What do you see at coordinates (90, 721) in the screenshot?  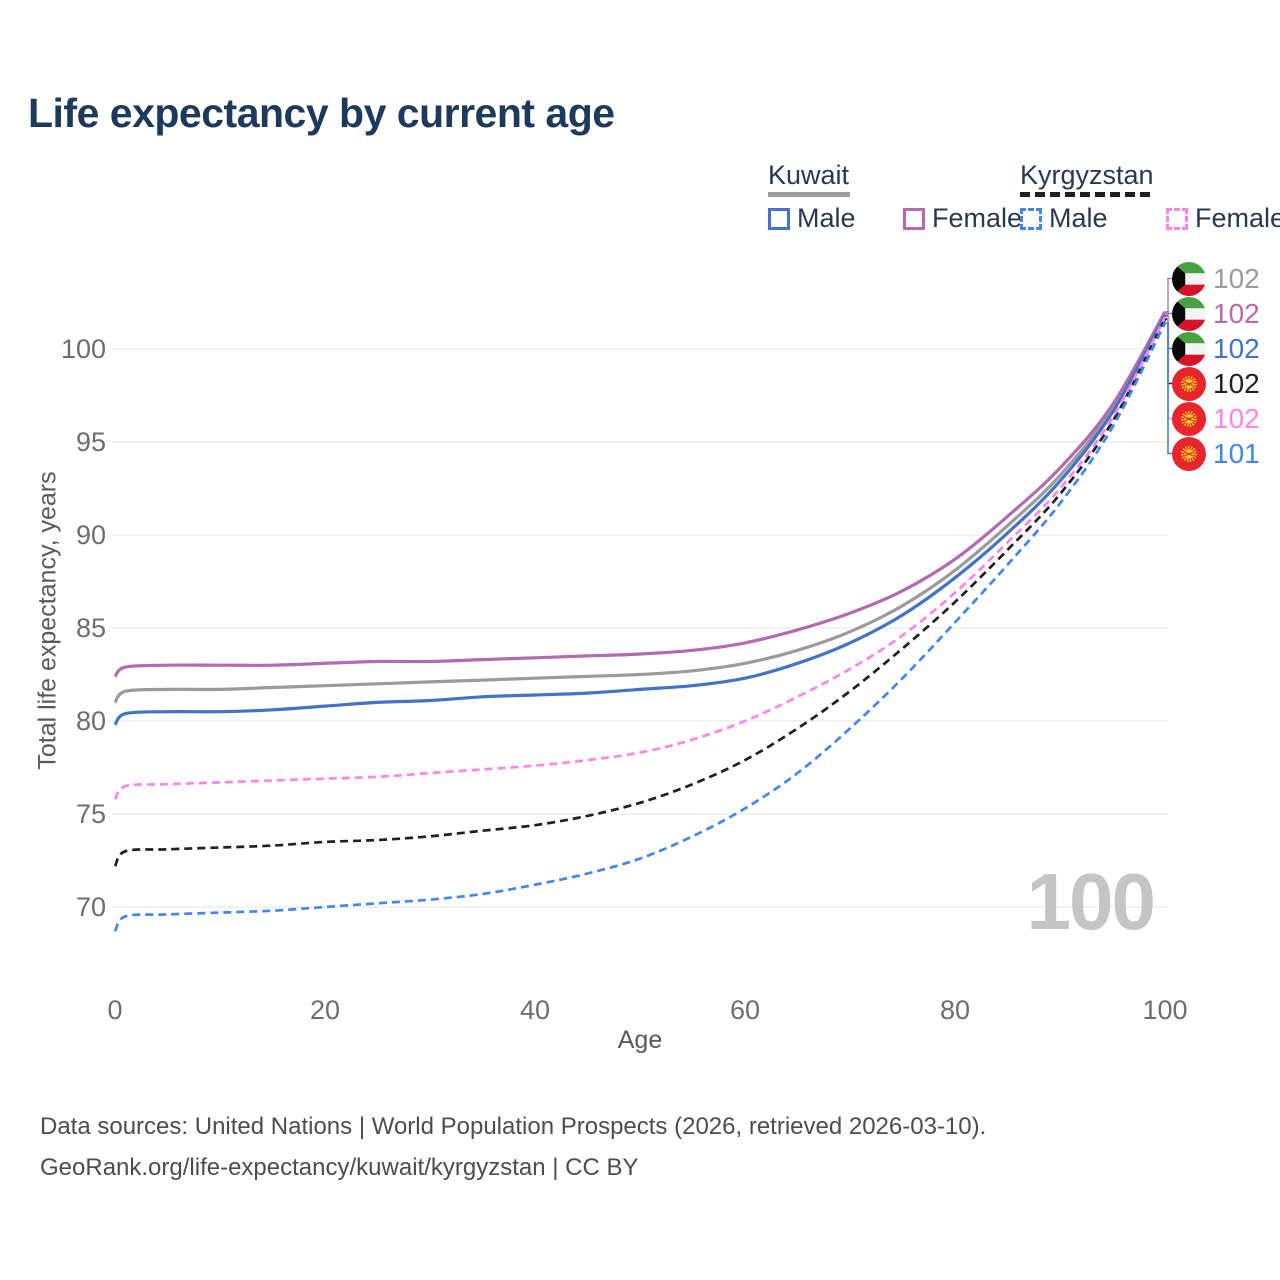 I see `y-tick-label-80: 80` at bounding box center [90, 721].